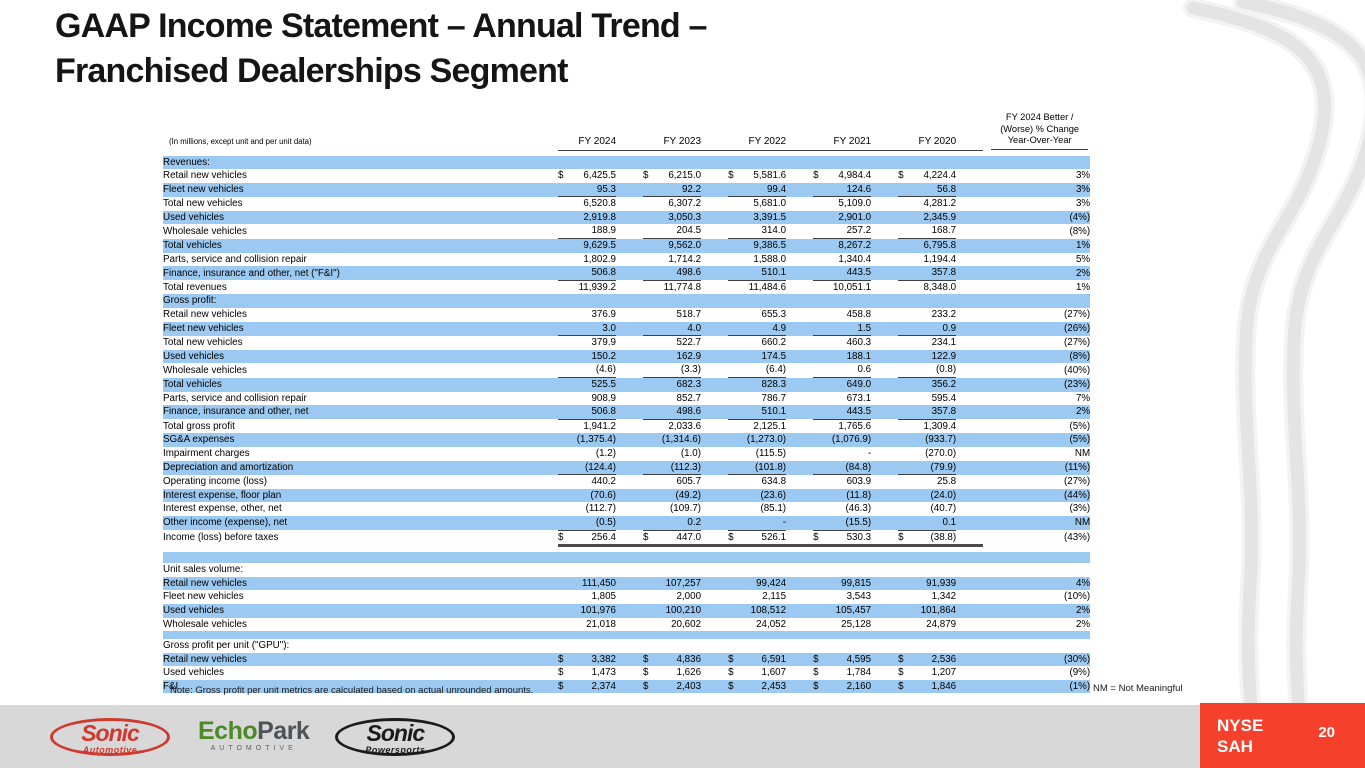  What do you see at coordinates (1080, 440) in the screenshot?
I see `yoy-value-cell: (5%)` at bounding box center [1080, 440].